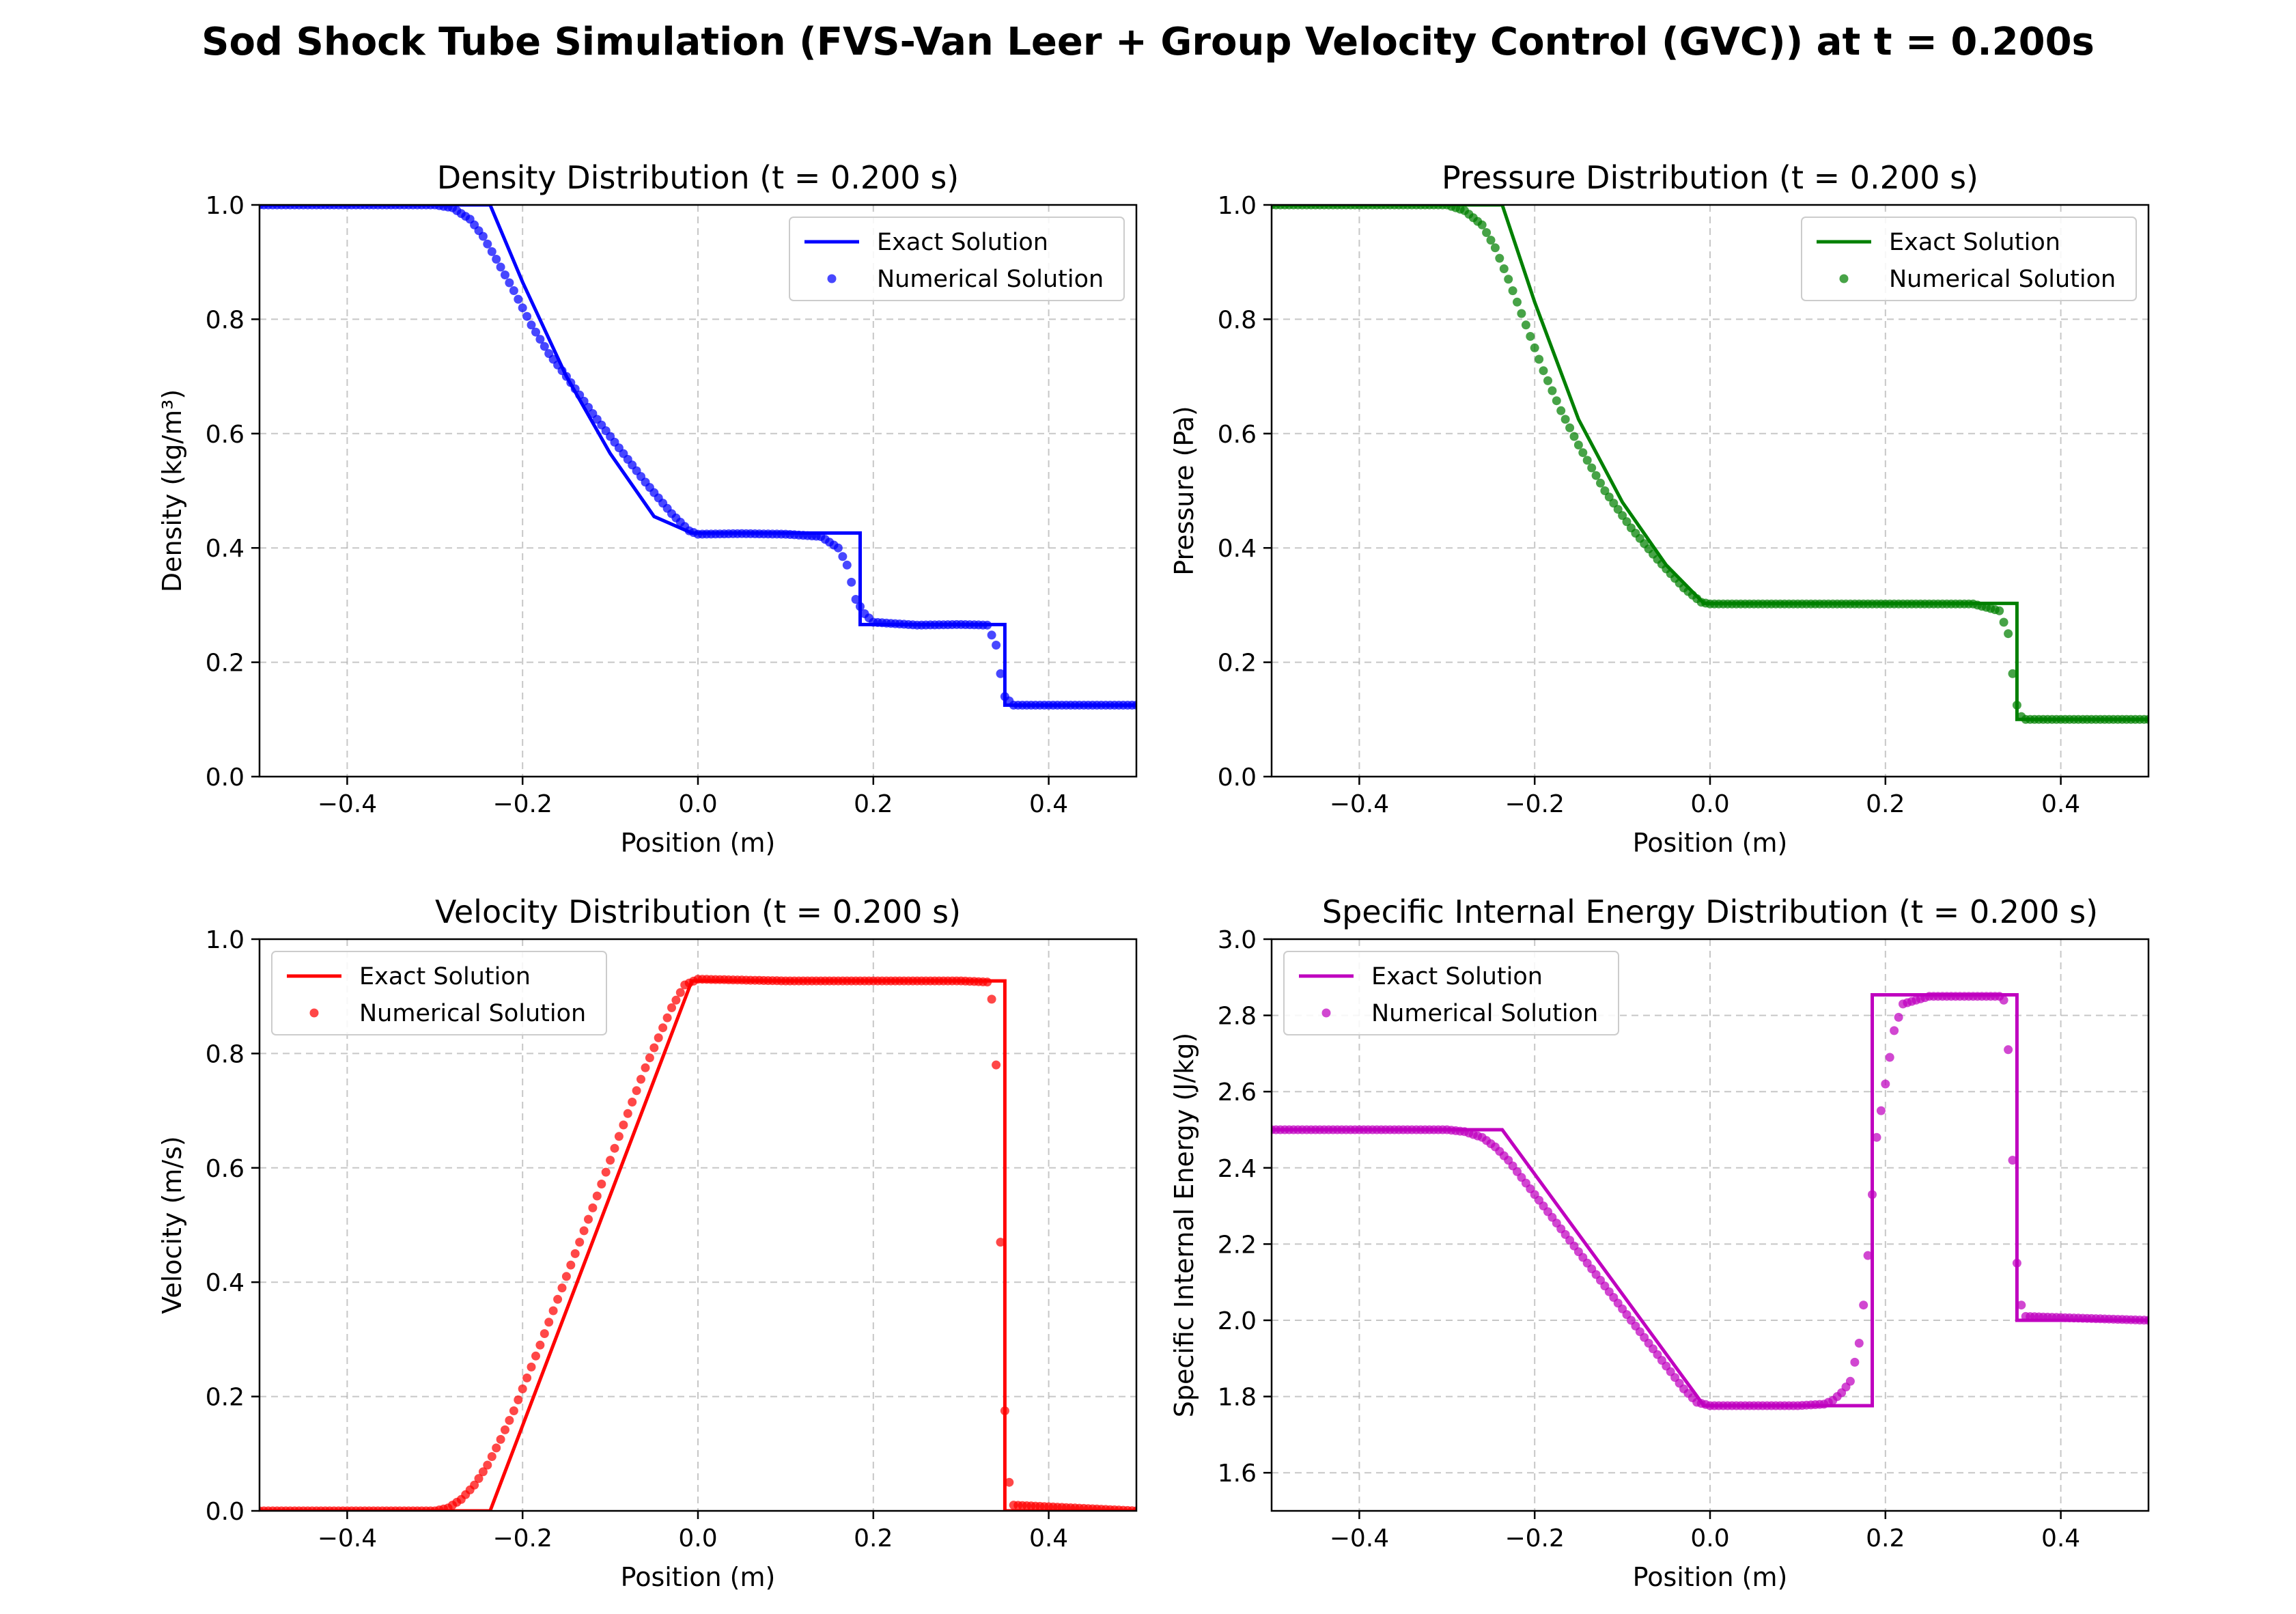  Describe the element at coordinates (1709, 1539) in the screenshot. I see `x-tick-label: 0.0` at that location.